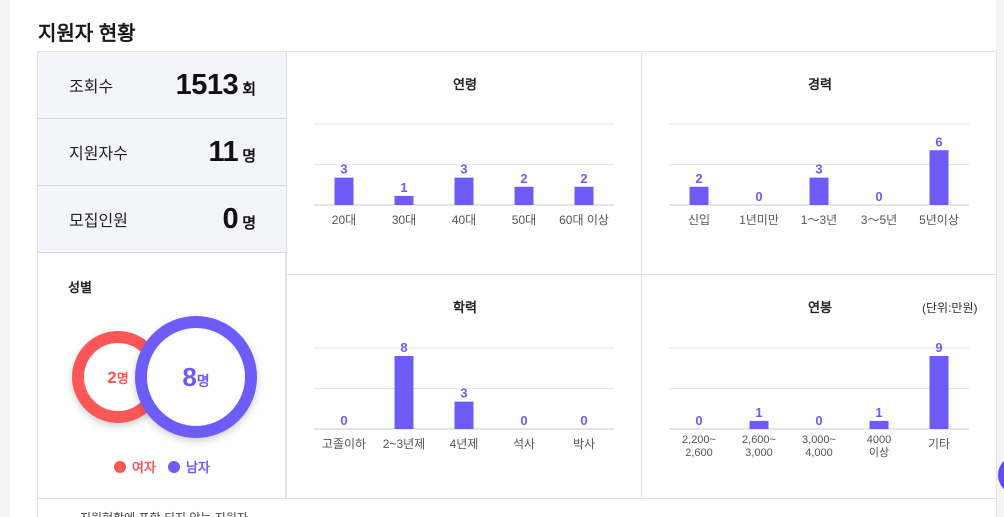 This screenshot has height=517, width=1004. I want to click on page-title: 지원자 현황, so click(87, 34).